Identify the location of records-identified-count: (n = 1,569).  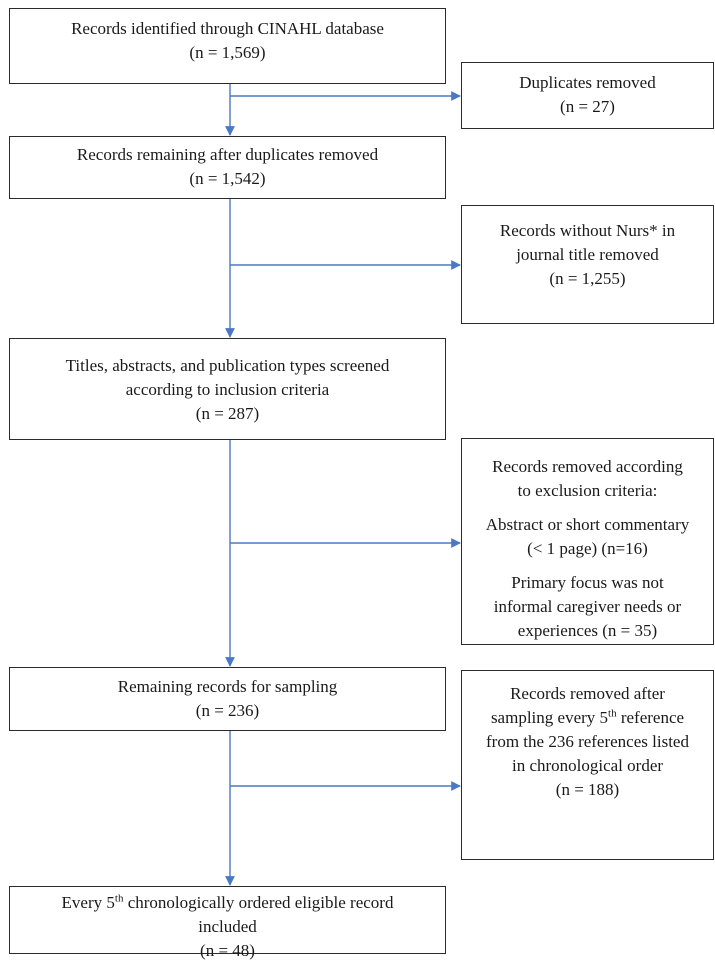
(227, 52).